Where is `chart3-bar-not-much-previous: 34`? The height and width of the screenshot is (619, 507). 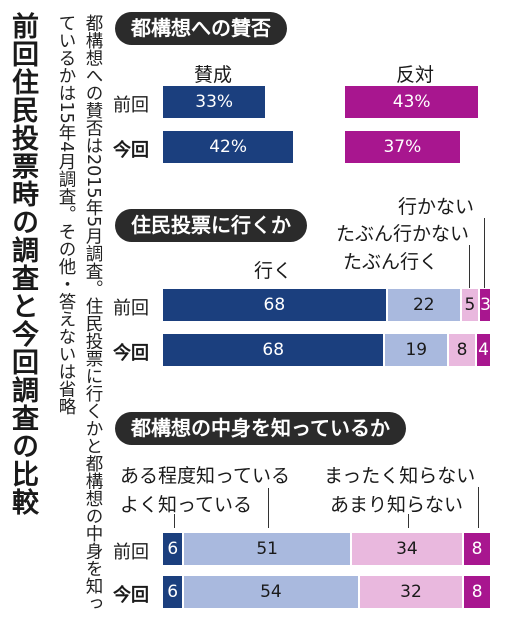
chart3-bar-not-much-previous: 34 is located at coordinates (407, 549).